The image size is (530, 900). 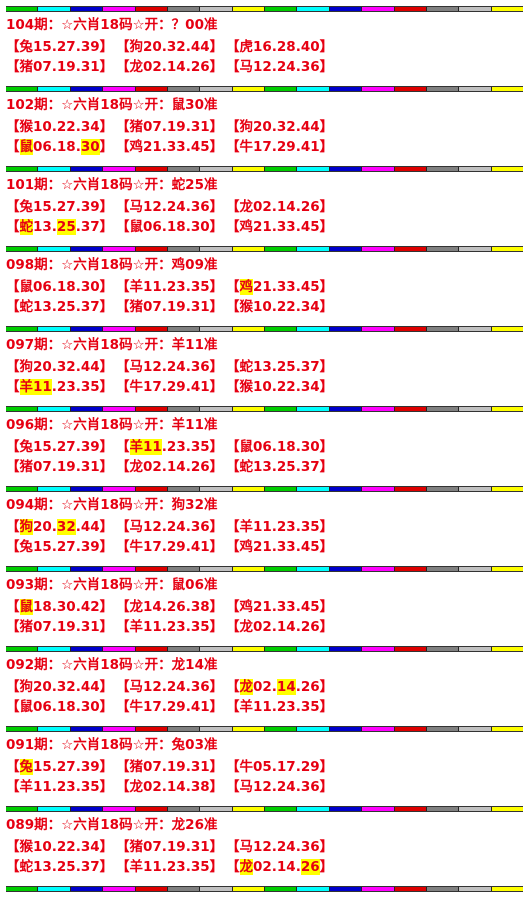 I want to click on group-text: 龙02.14.26, so click(x=279, y=207).